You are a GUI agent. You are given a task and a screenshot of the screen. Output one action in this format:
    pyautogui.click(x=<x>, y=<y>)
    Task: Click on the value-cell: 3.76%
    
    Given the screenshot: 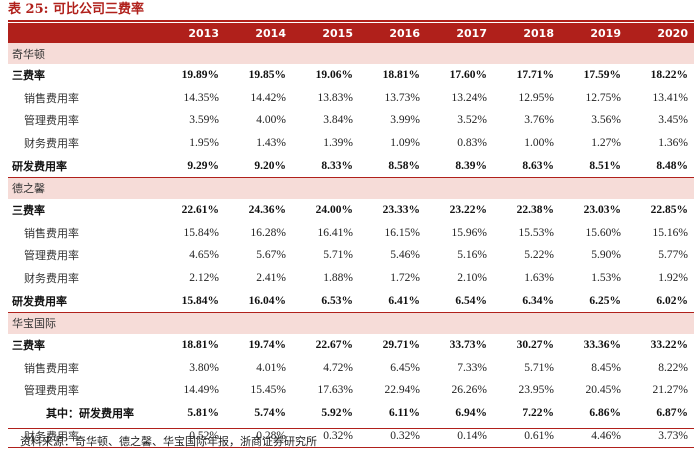 What is the action you would take?
    pyautogui.click(x=539, y=120)
    